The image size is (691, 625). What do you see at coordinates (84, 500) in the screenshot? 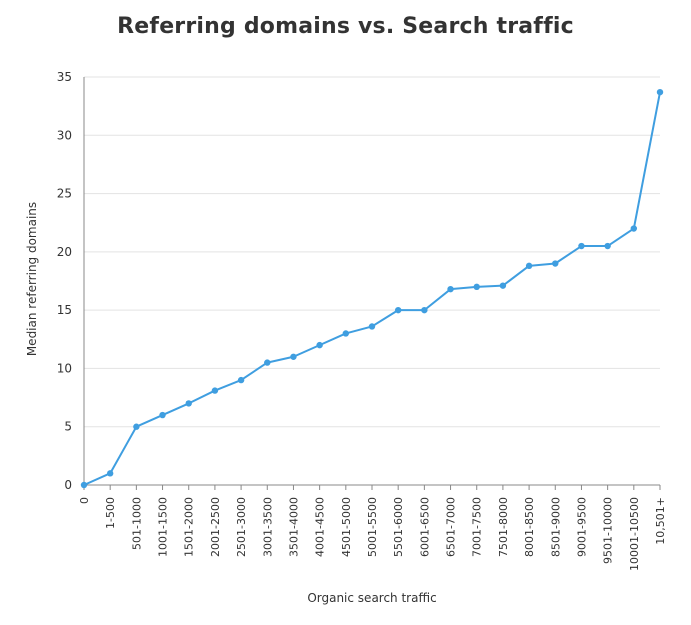
I see `x-tick-label: 0` at bounding box center [84, 500].